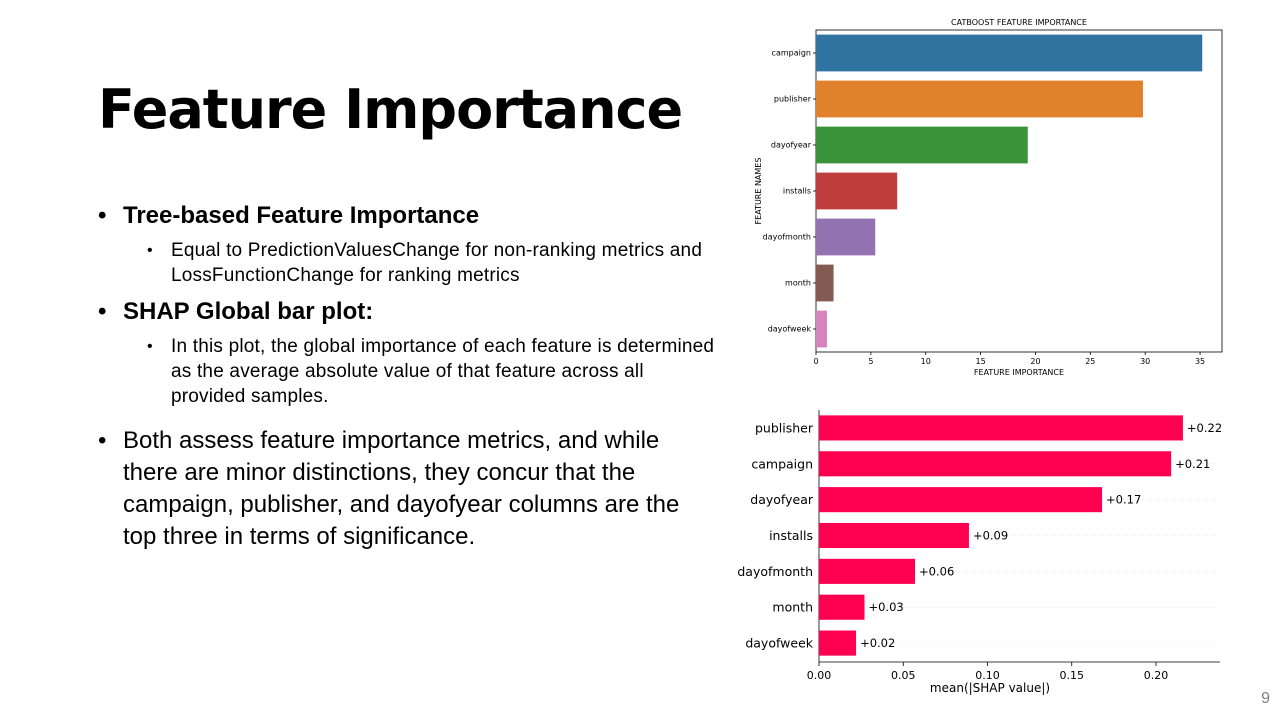 The width and height of the screenshot is (1280, 720). I want to click on x-tick-label: 0.05, so click(903, 675).